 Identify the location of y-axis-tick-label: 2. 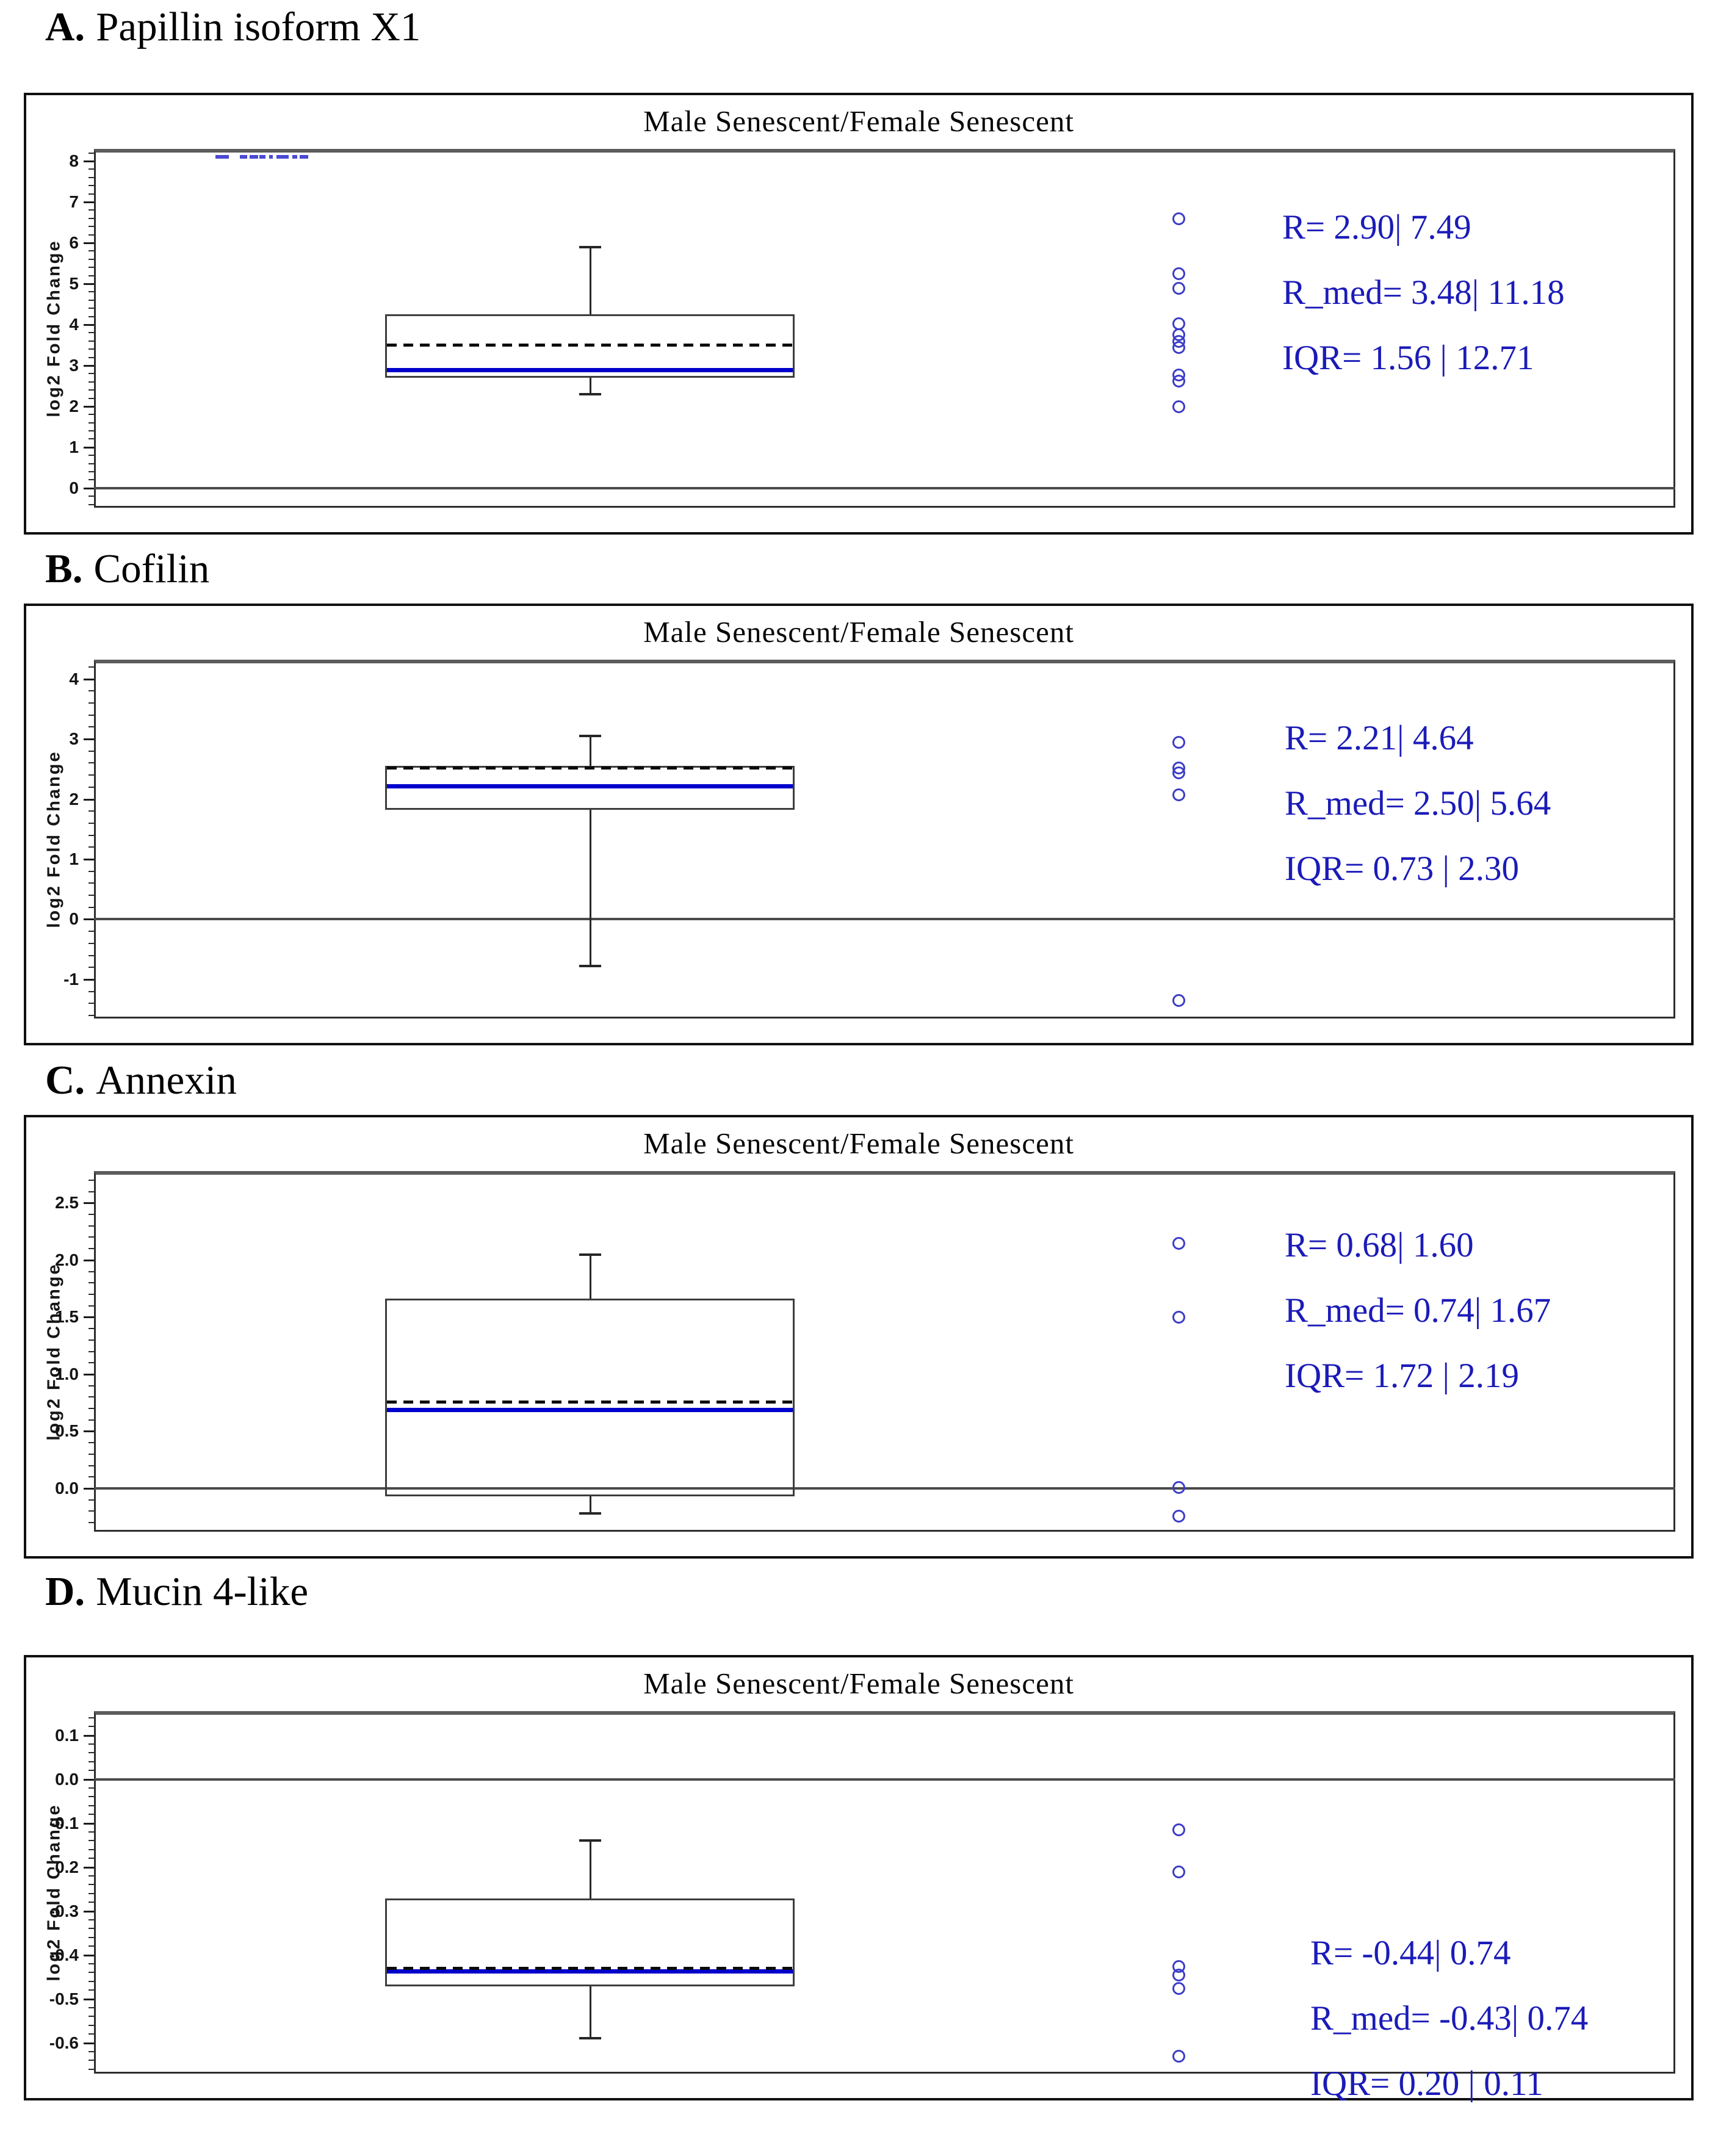
(74, 799).